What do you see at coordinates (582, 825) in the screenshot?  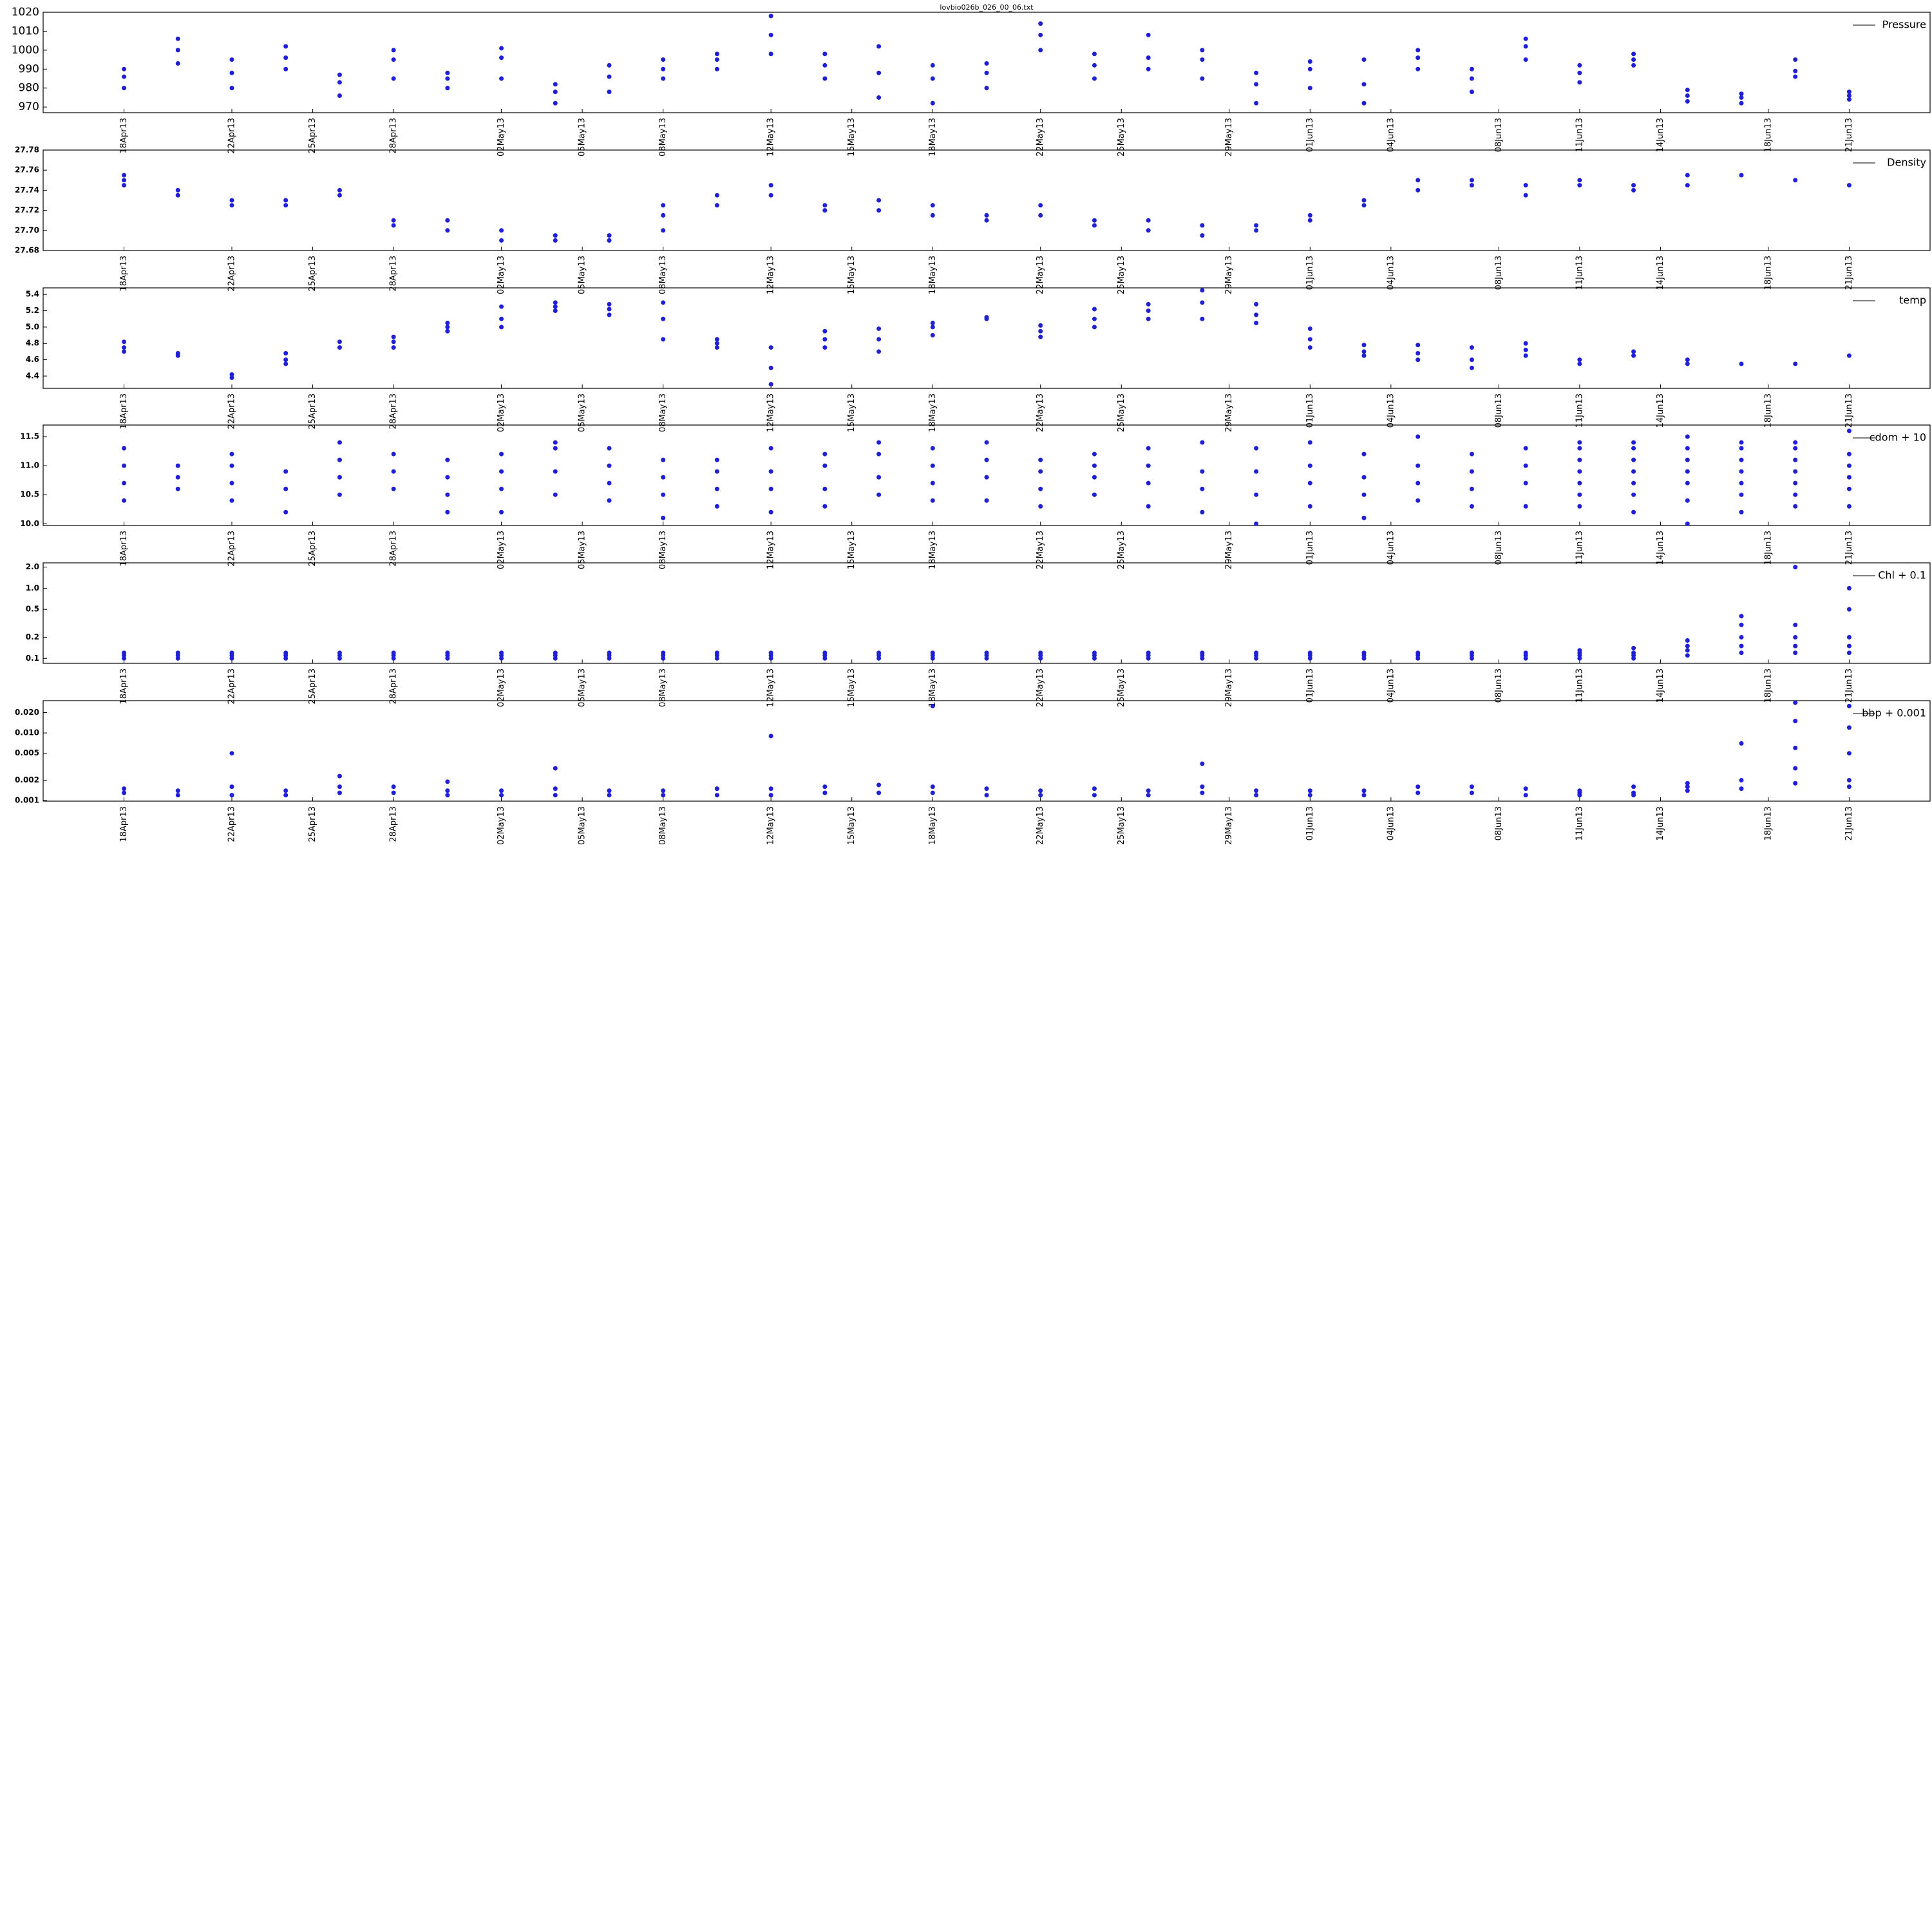 I see `x-tick-label: 05May13` at bounding box center [582, 825].